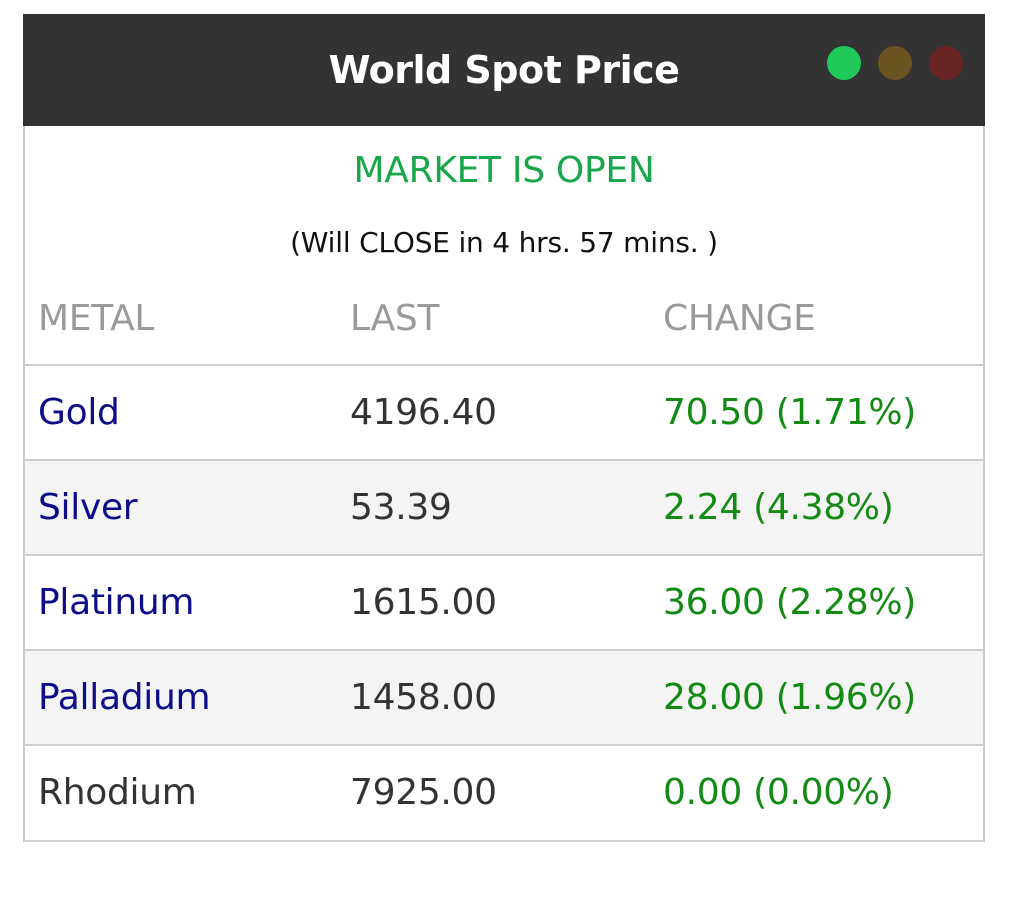 Image resolution: width=1010 pixels, height=900 pixels. Describe the element at coordinates (504, 698) in the screenshot. I see `table-row: Palladium 1458.00 28.00 (1.96%)` at that location.